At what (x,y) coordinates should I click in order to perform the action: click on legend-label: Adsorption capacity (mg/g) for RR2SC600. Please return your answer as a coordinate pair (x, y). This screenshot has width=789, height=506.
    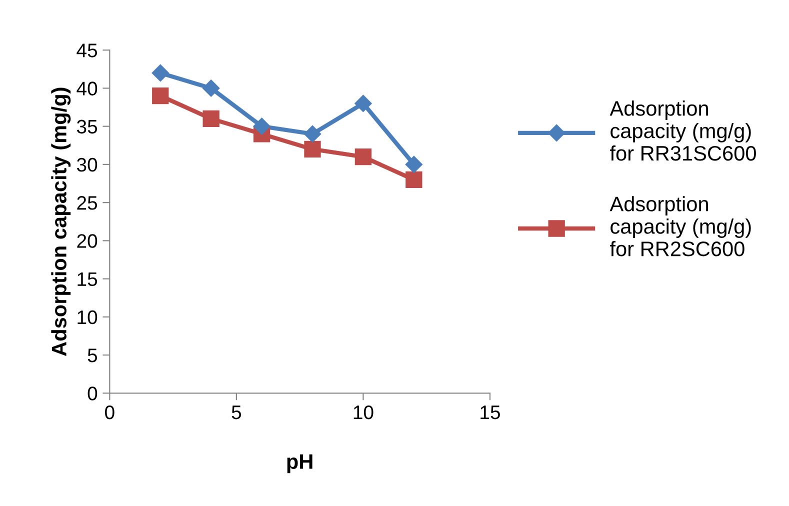
    Looking at the image, I should click on (680, 226).